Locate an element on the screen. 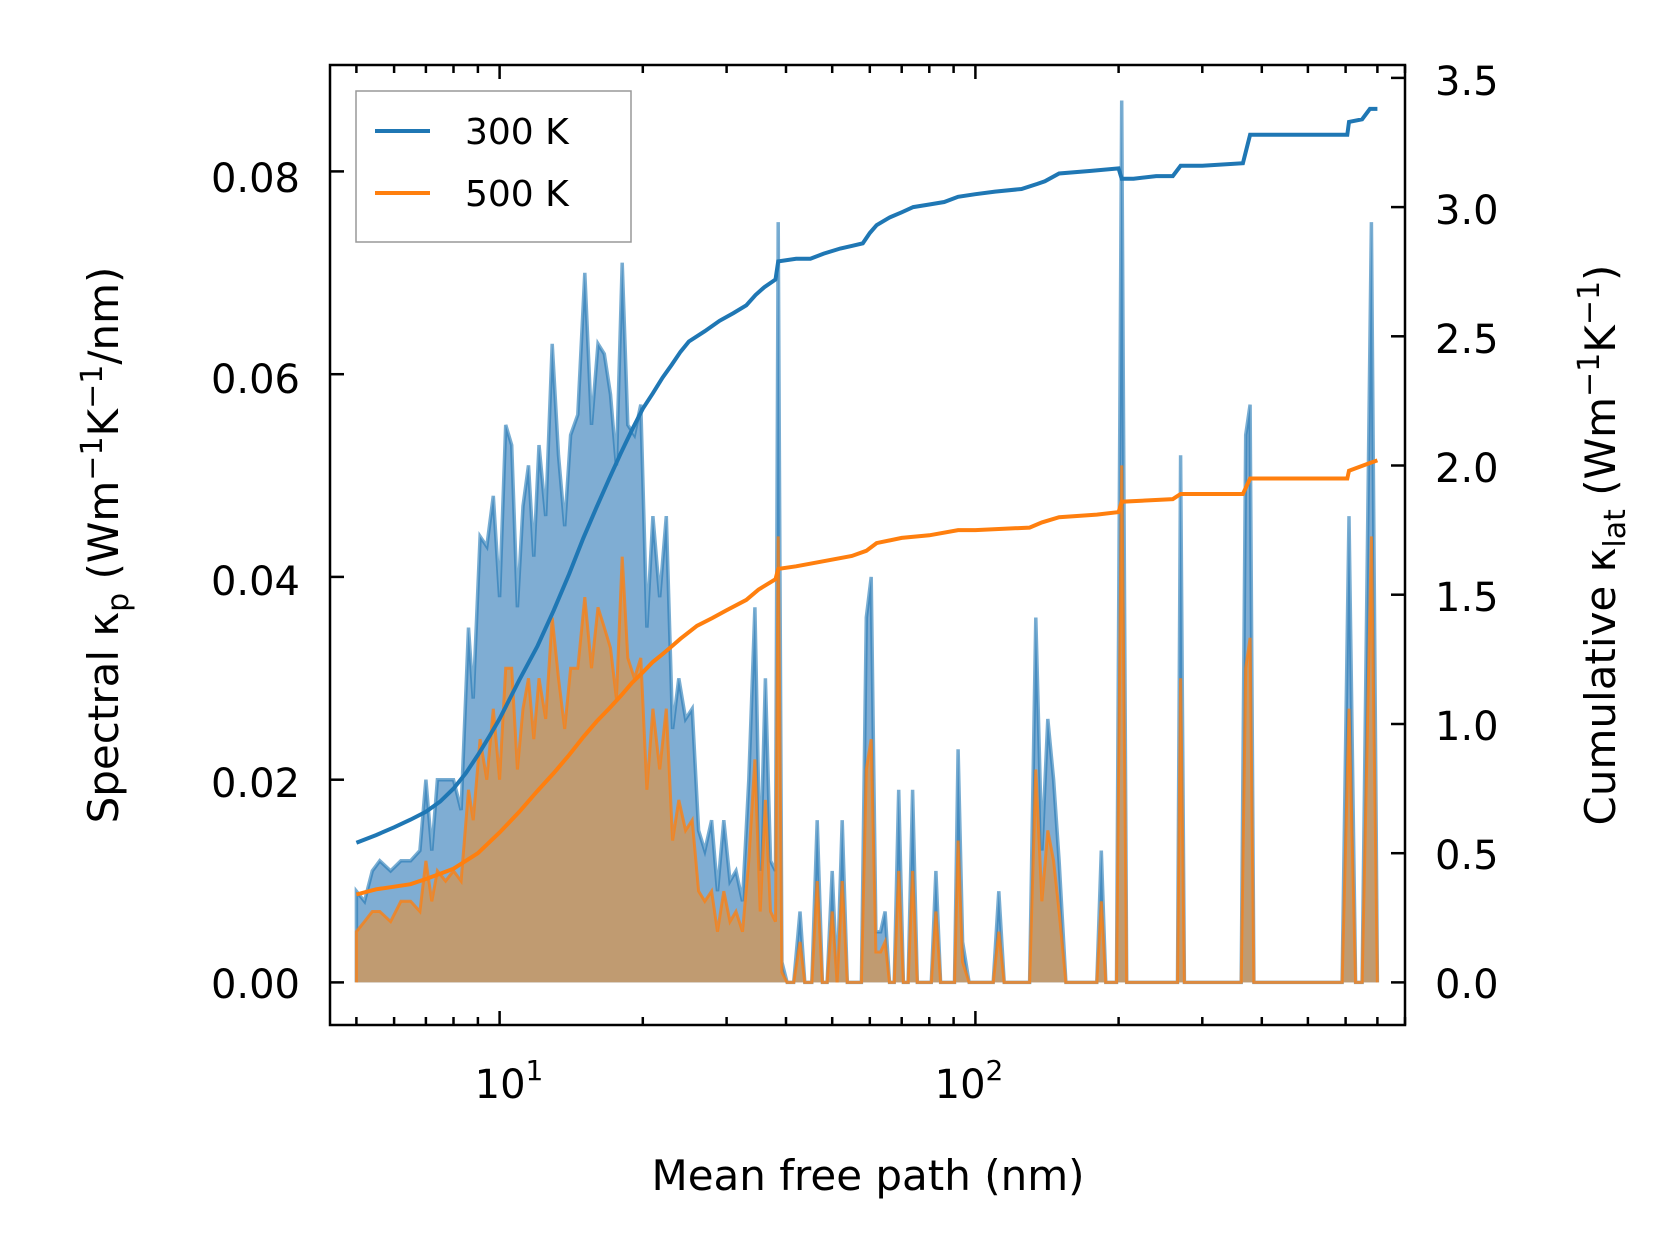 This screenshot has height=1259, width=1679. y-right-tick-label: 0.5 is located at coordinates (1467, 856).